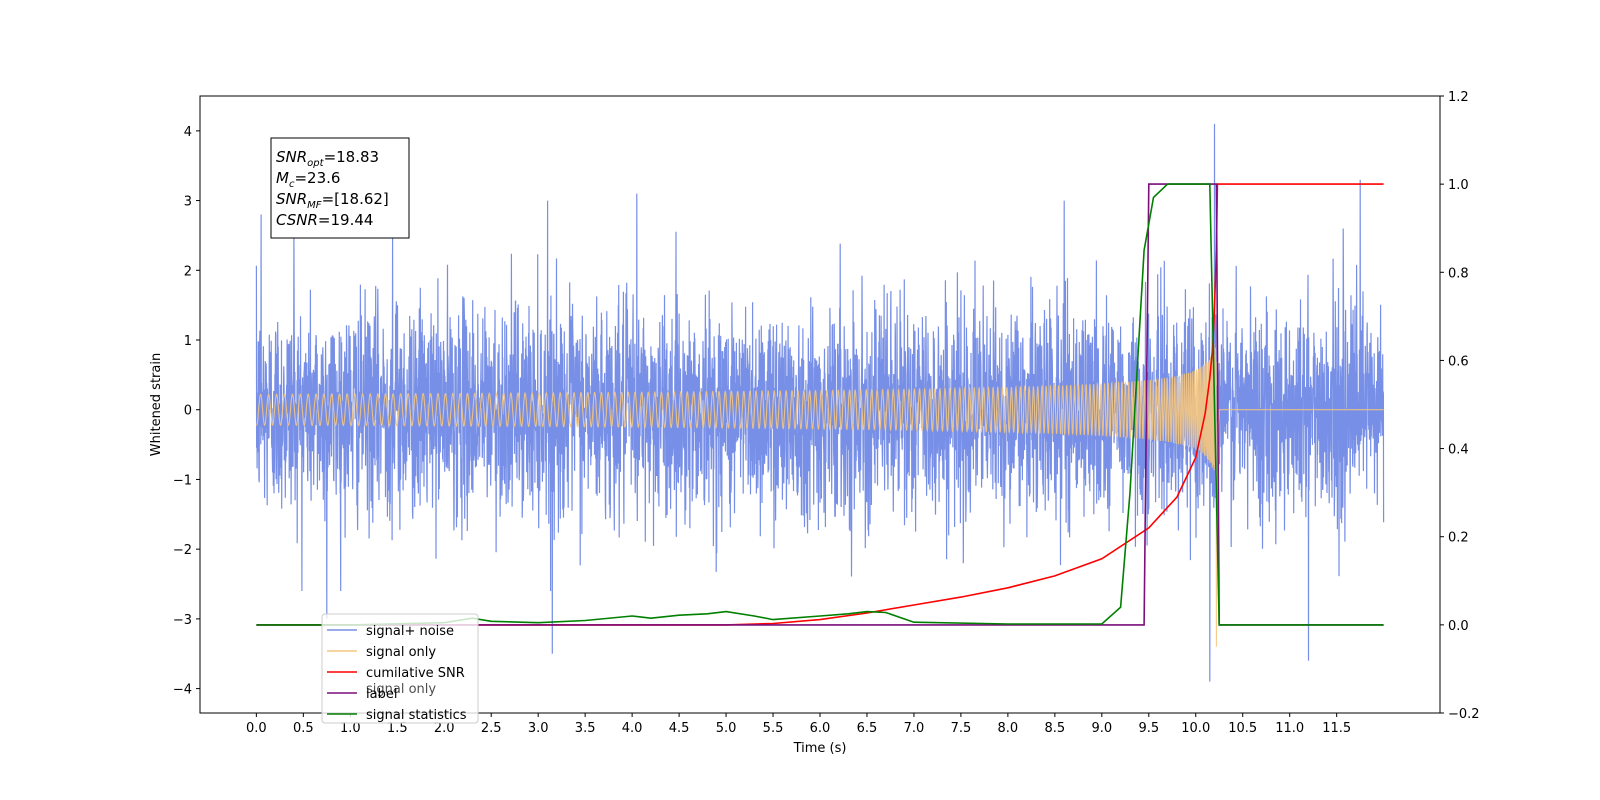 The width and height of the screenshot is (1600, 800). I want to click on annotation-value: =[18.62], so click(355, 199).